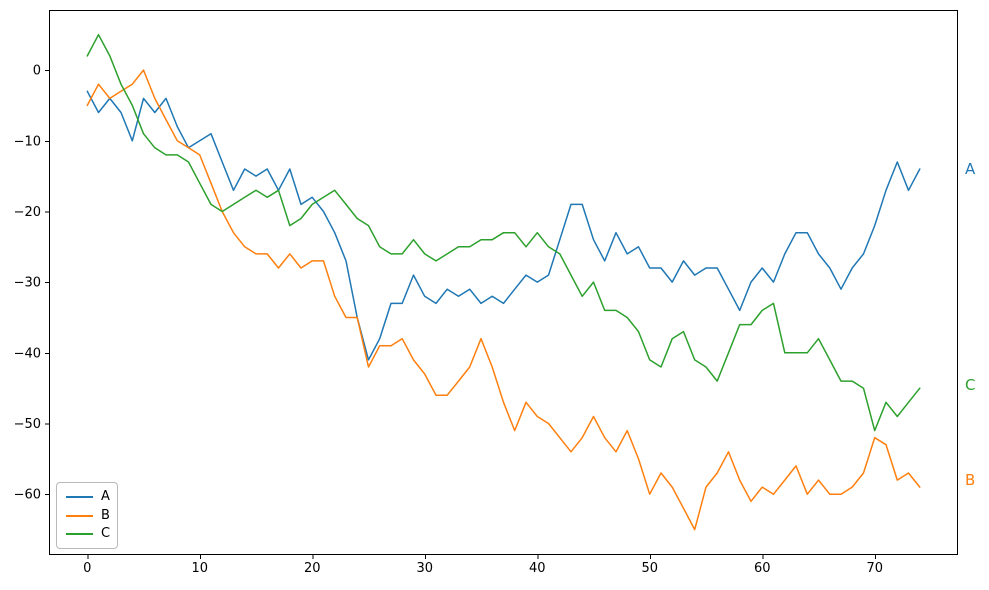  Describe the element at coordinates (483, 565) in the screenshot. I see `x-axis-ticks: 0 10 20 30 40 50 60 70` at that location.